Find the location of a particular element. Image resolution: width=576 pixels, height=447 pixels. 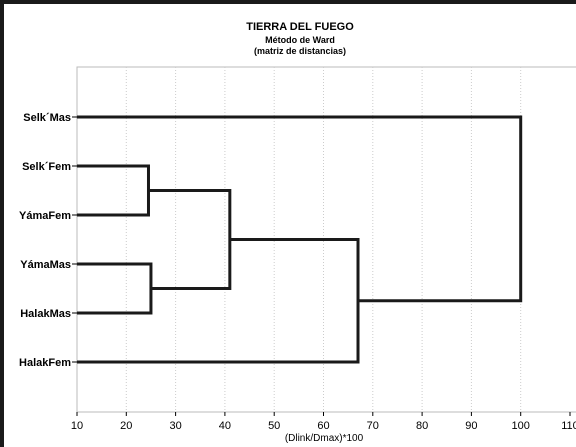

chart-title: TIERRA DEL FUEGO is located at coordinates (300, 27).